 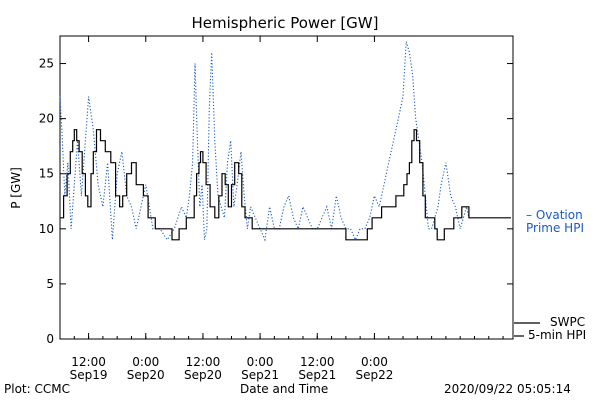 I want to click on x-axis-label: Date and Time, so click(x=284, y=389).